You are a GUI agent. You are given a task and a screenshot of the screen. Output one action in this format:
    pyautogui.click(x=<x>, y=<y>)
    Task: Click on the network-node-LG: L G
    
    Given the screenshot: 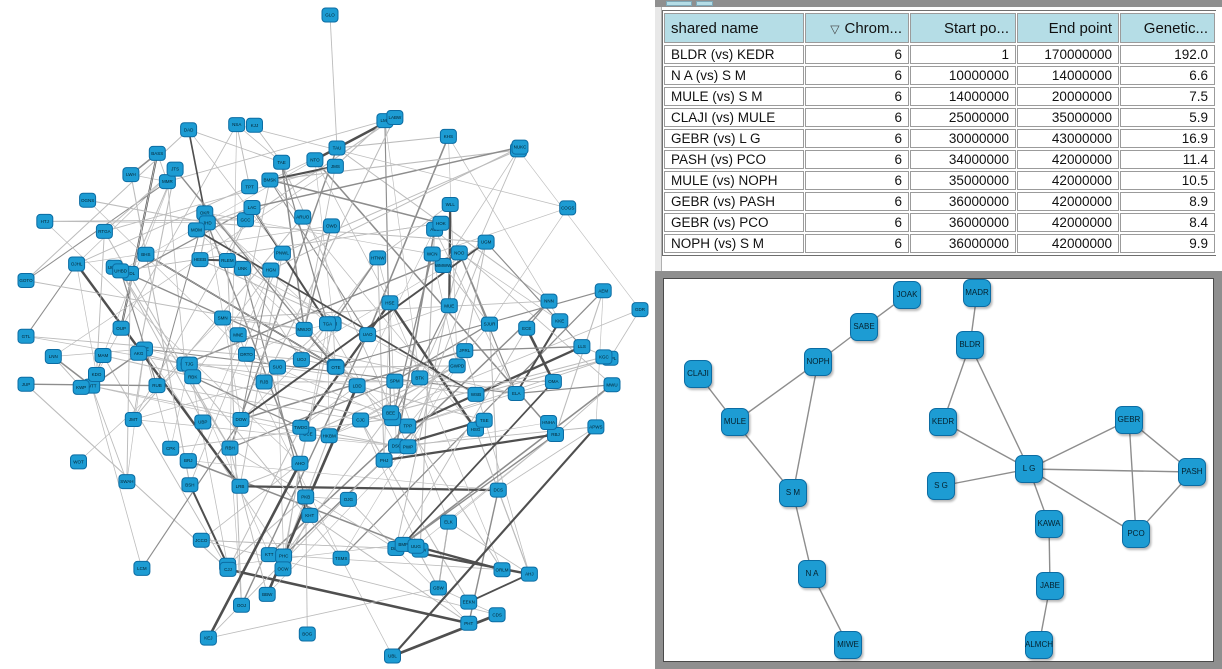 What is the action you would take?
    pyautogui.click(x=1029, y=469)
    